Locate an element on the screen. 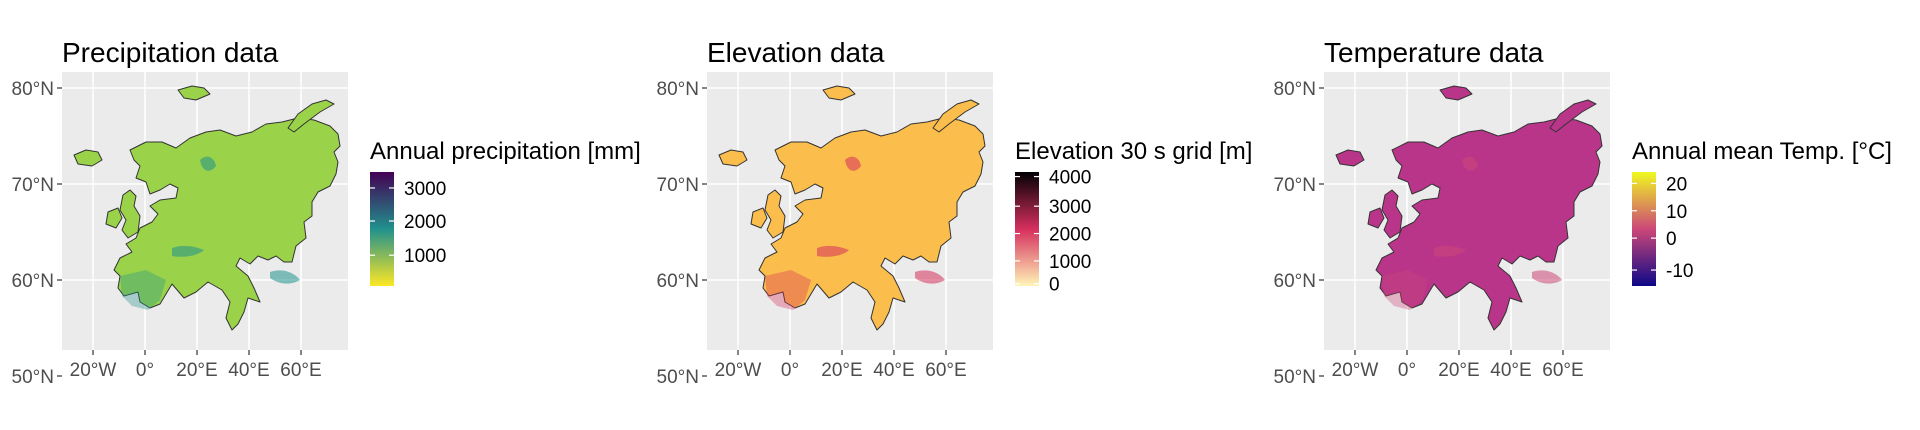 The height and width of the screenshot is (430, 1920). legend-tick-label: 20 is located at coordinates (1676, 184).